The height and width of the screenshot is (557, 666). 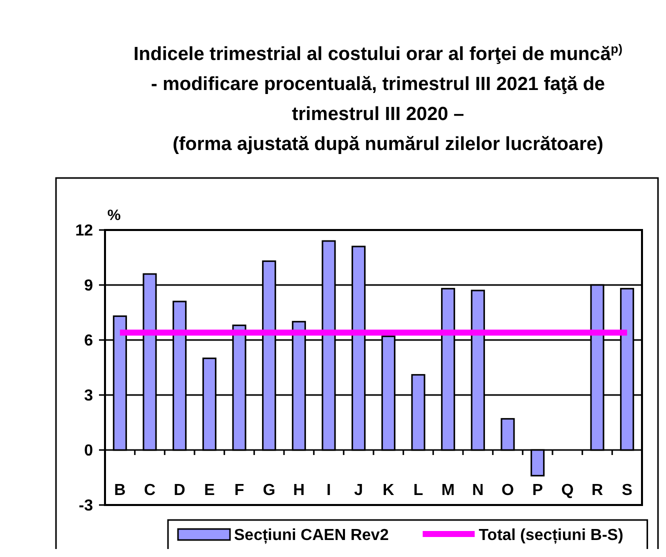 I want to click on x-tick-label: C, so click(x=150, y=490).